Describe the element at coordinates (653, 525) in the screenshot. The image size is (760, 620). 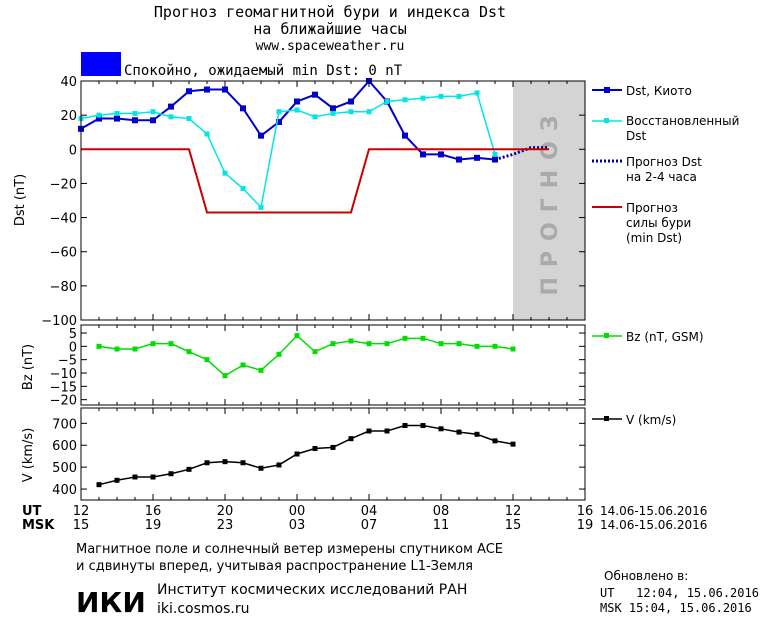
I see `msk-range: 14.06-15.06.2016` at that location.